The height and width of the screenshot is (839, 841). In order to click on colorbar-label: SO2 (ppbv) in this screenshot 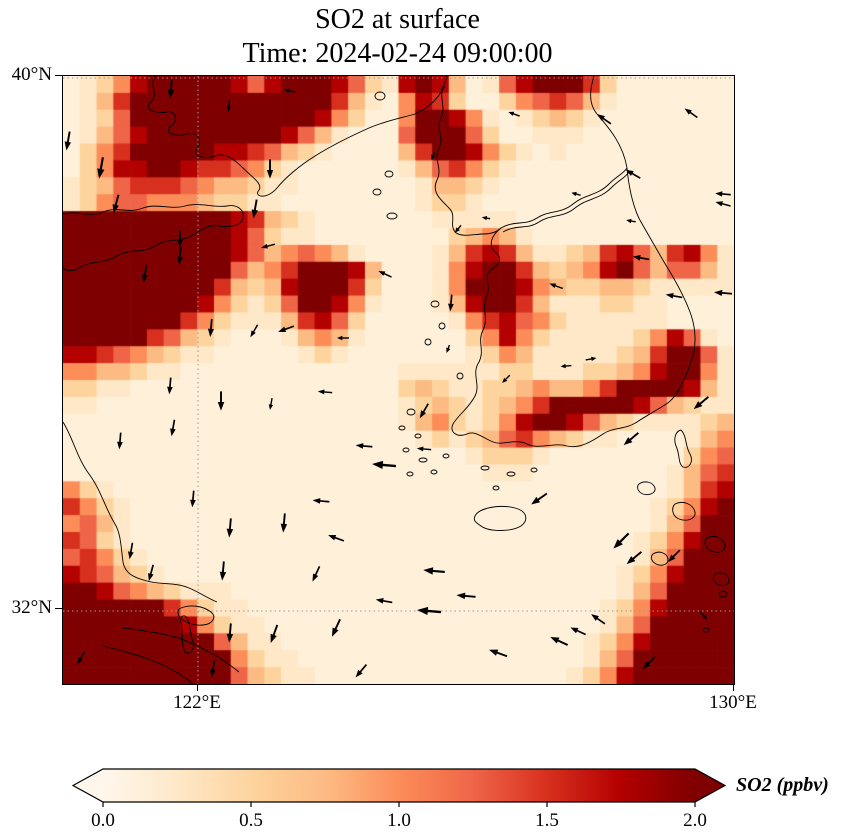, I will do `click(782, 785)`.